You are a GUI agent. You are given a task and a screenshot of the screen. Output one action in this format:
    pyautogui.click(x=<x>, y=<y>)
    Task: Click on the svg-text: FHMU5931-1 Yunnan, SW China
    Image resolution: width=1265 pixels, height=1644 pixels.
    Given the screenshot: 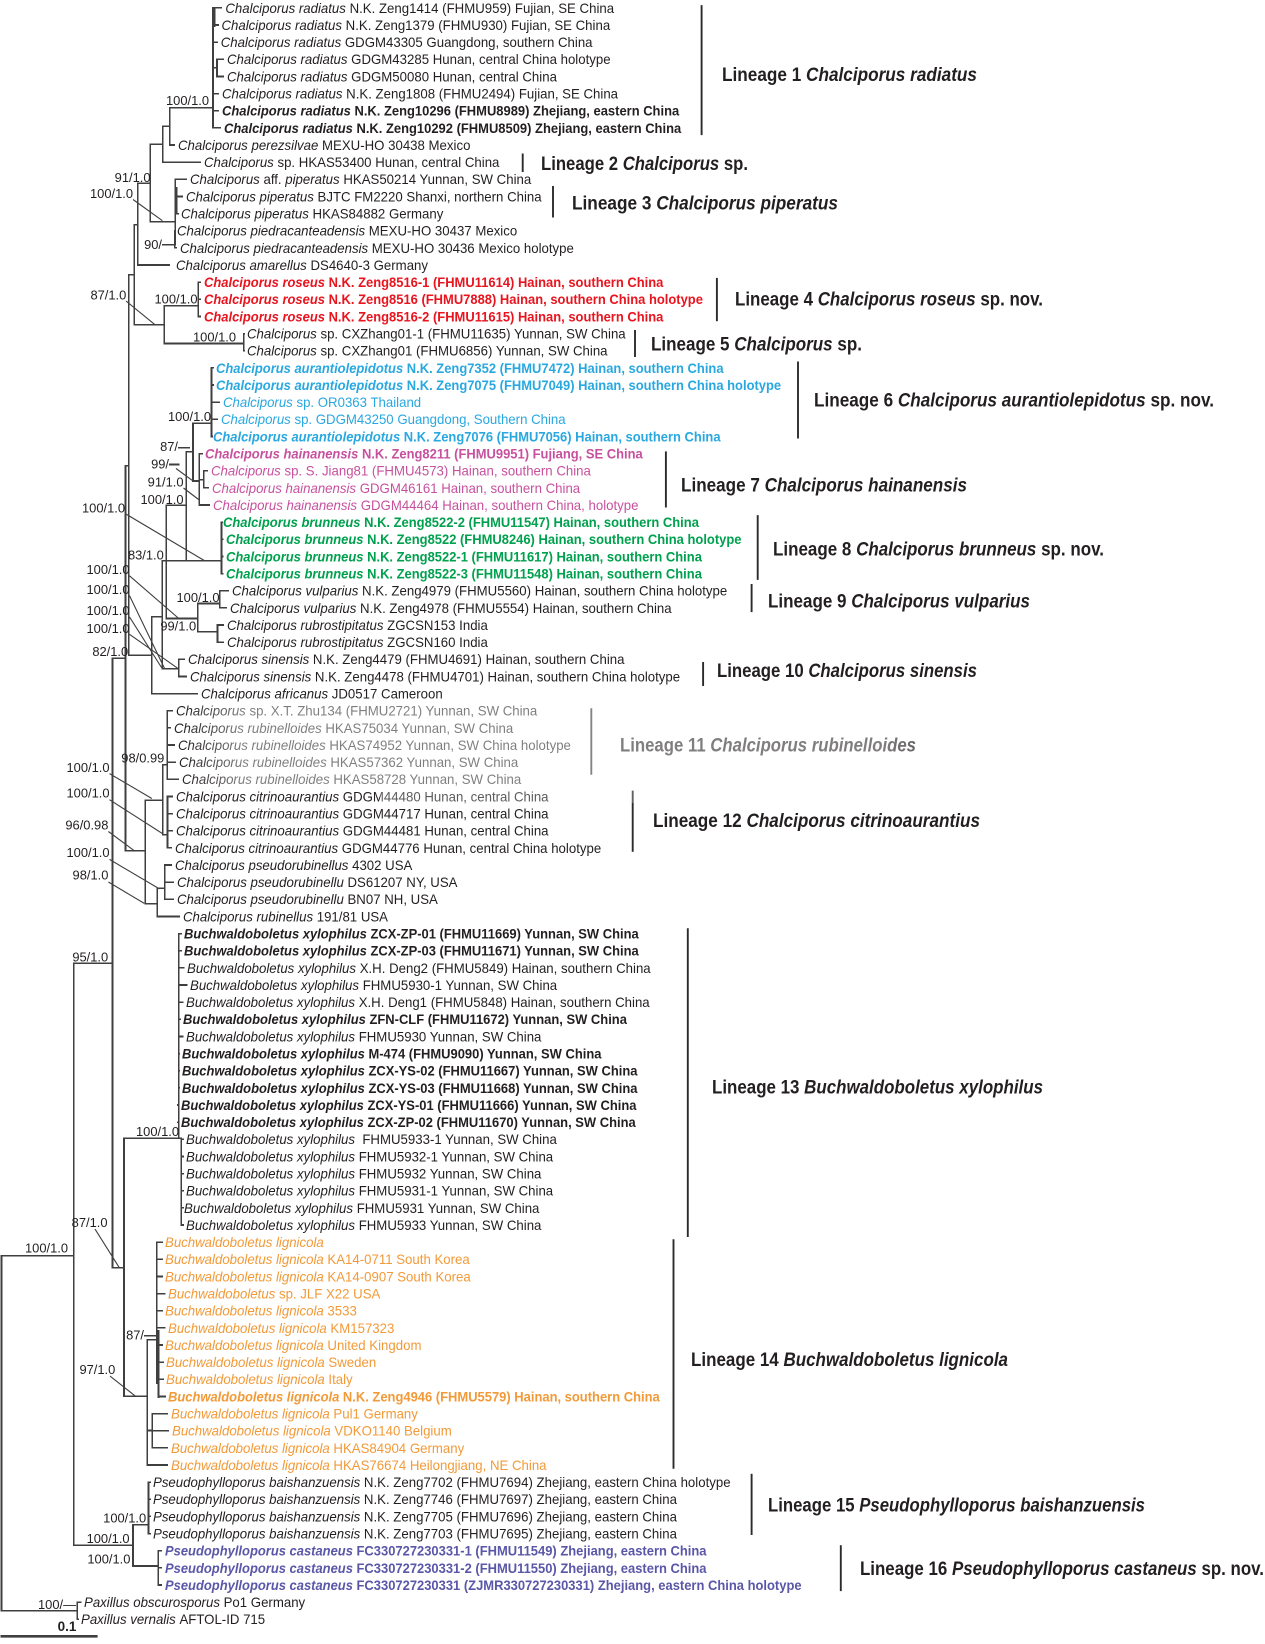 What is the action you would take?
    pyautogui.click(x=456, y=1191)
    